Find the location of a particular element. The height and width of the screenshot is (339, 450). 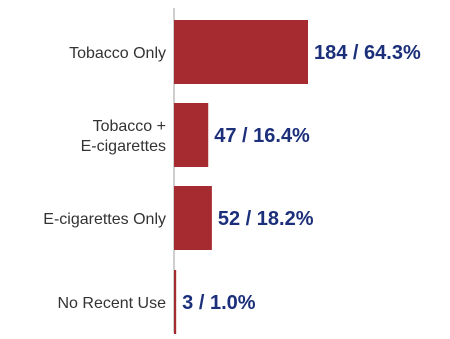

data-label: 184 / 64.3% is located at coordinates (367, 53).